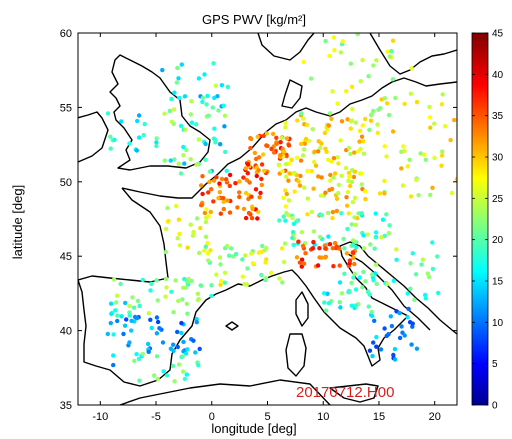  I want to click on coastline-ireland, so click(93, 137).